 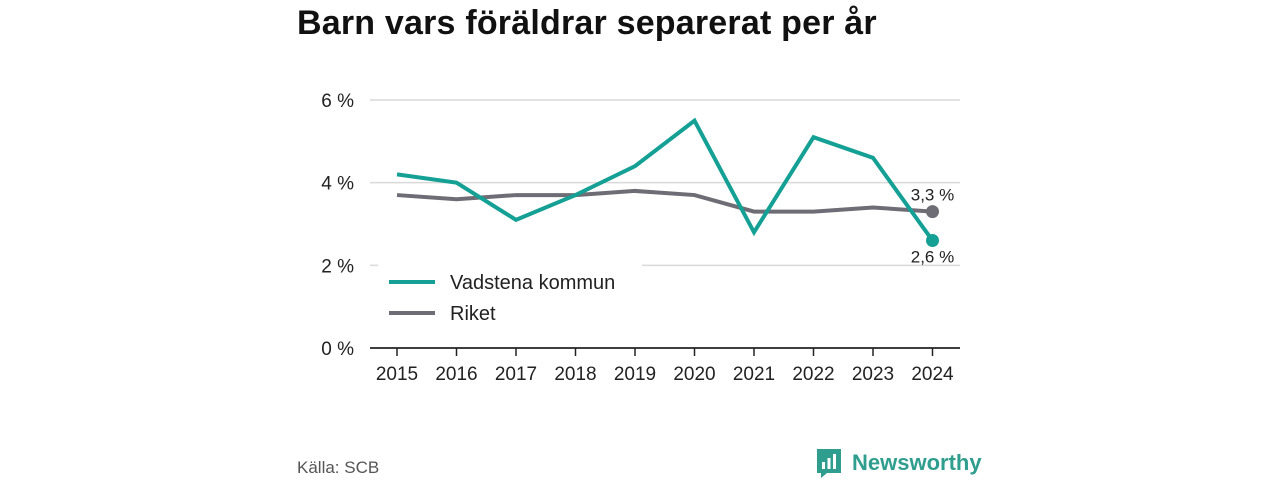 What do you see at coordinates (337, 184) in the screenshot?
I see `y-tick-label: 4 %` at bounding box center [337, 184].